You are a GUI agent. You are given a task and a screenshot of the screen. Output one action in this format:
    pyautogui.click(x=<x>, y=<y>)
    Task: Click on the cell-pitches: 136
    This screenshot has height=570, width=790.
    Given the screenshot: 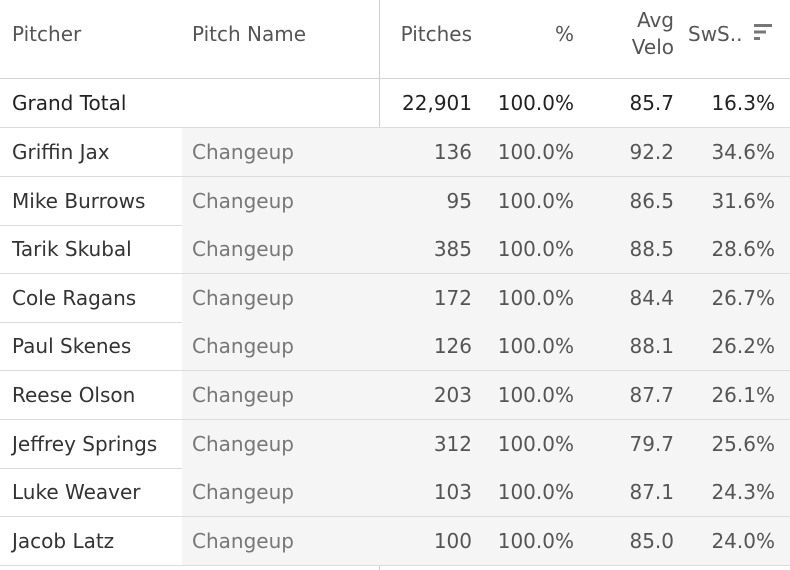 What is the action you would take?
    pyautogui.click(x=452, y=152)
    